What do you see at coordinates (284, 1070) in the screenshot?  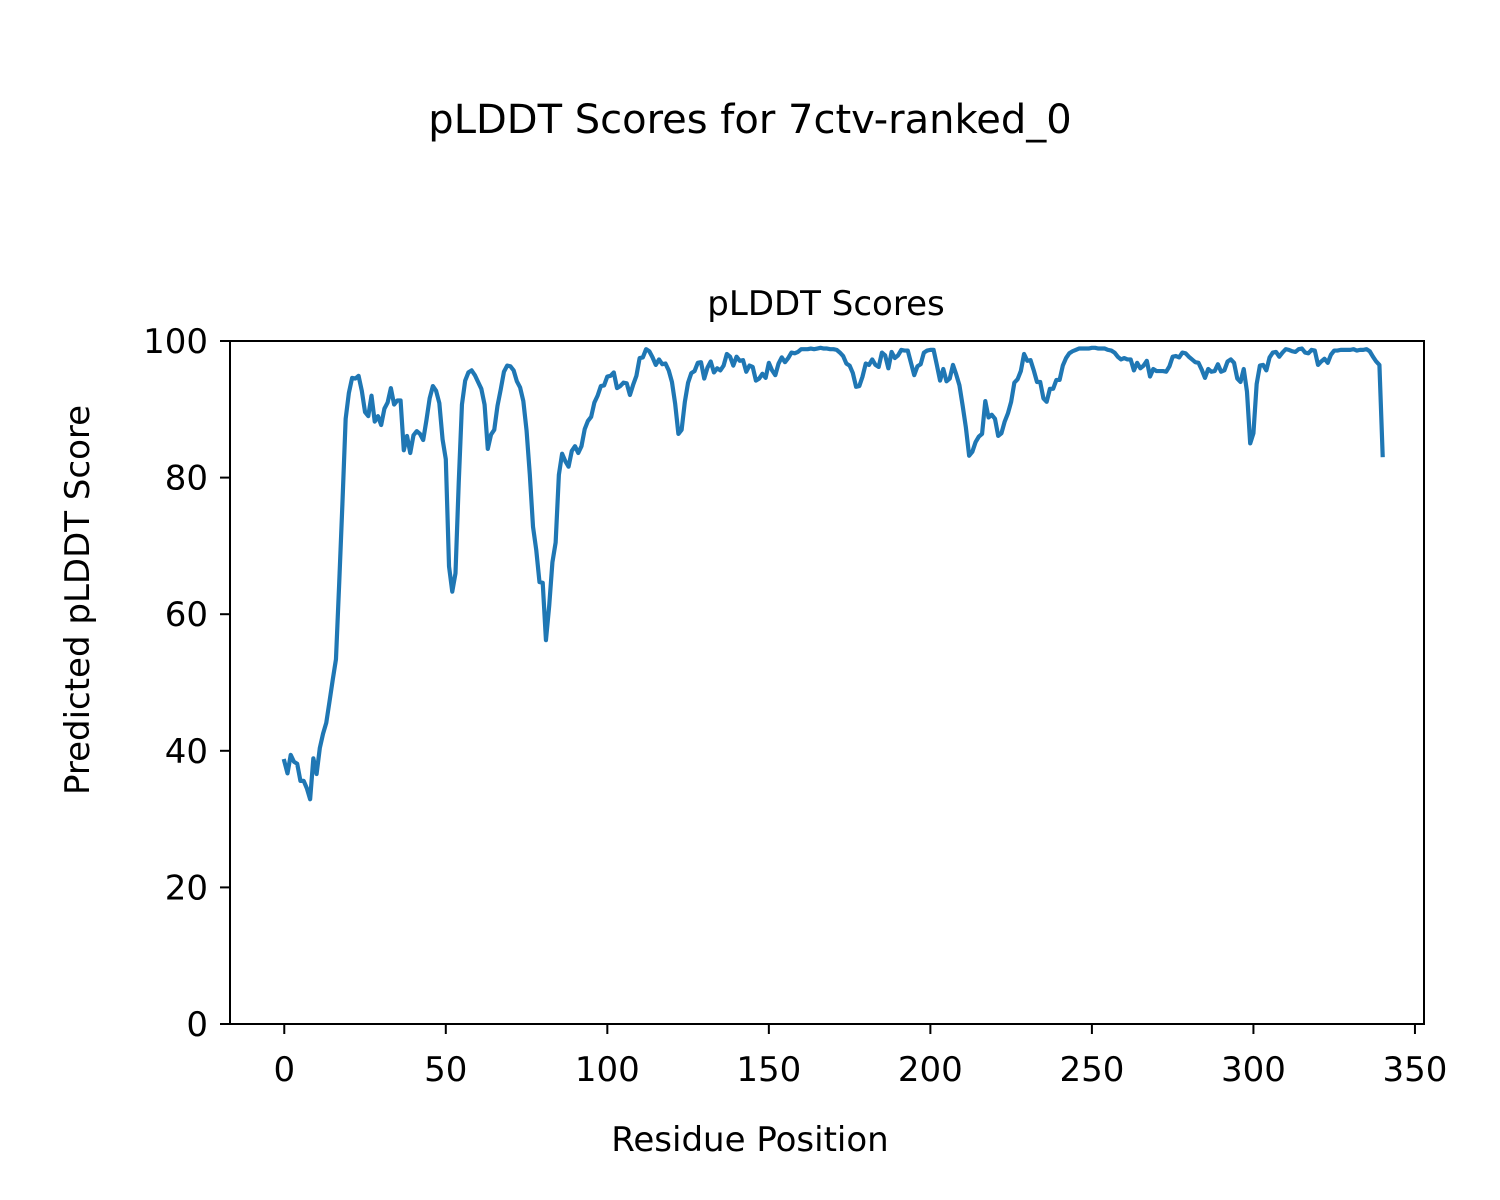 I see `x-tick-label: 0` at bounding box center [284, 1070].